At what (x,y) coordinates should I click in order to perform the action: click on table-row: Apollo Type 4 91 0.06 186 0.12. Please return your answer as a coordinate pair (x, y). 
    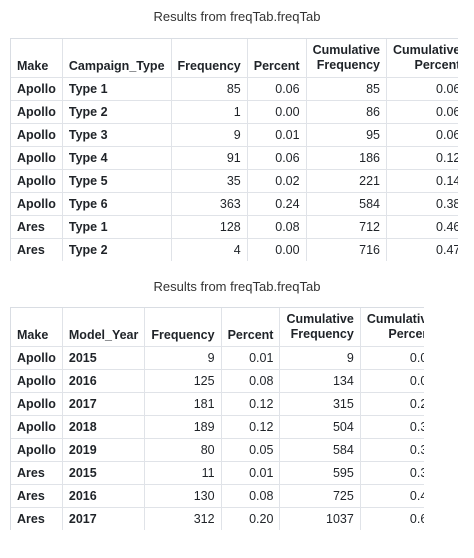
    Looking at the image, I should click on (234, 158).